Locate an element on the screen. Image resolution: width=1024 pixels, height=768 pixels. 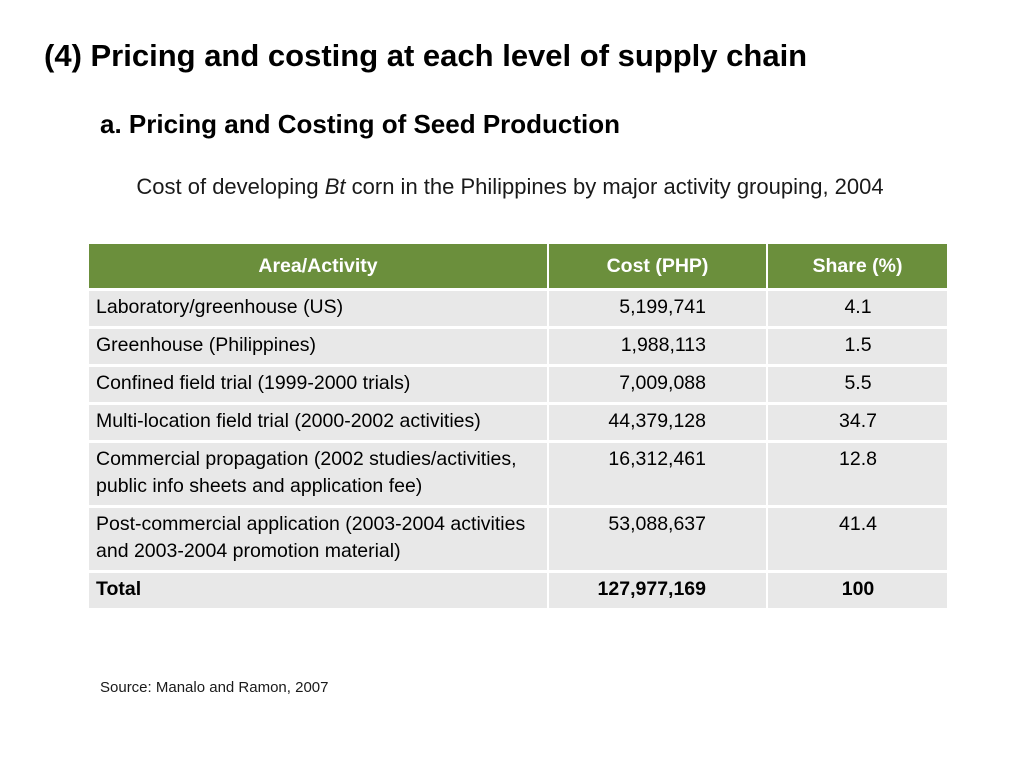
table-total-row: Total 127,977,169 100 is located at coordinates (518, 589).